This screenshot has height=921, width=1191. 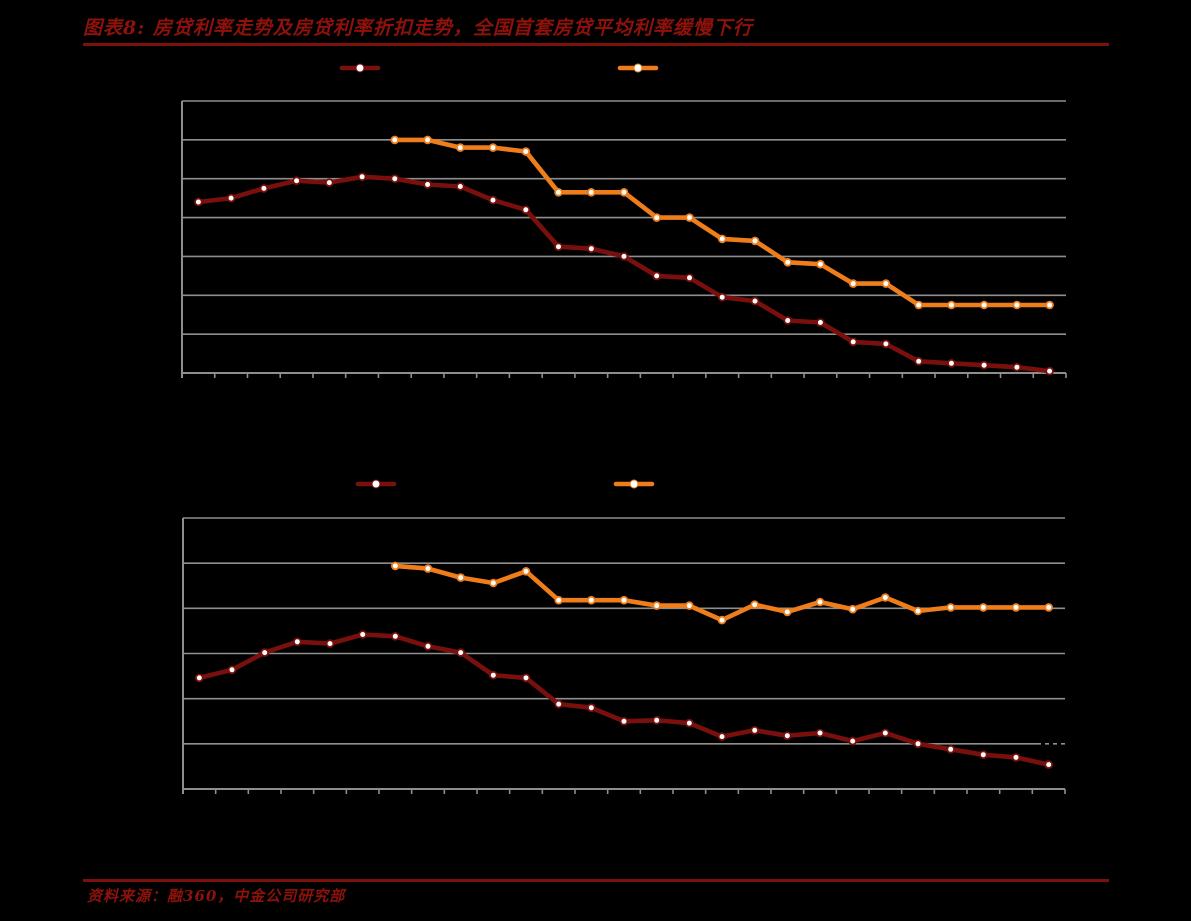 I want to click on series-line-orange-discount, so click(x=721, y=593).